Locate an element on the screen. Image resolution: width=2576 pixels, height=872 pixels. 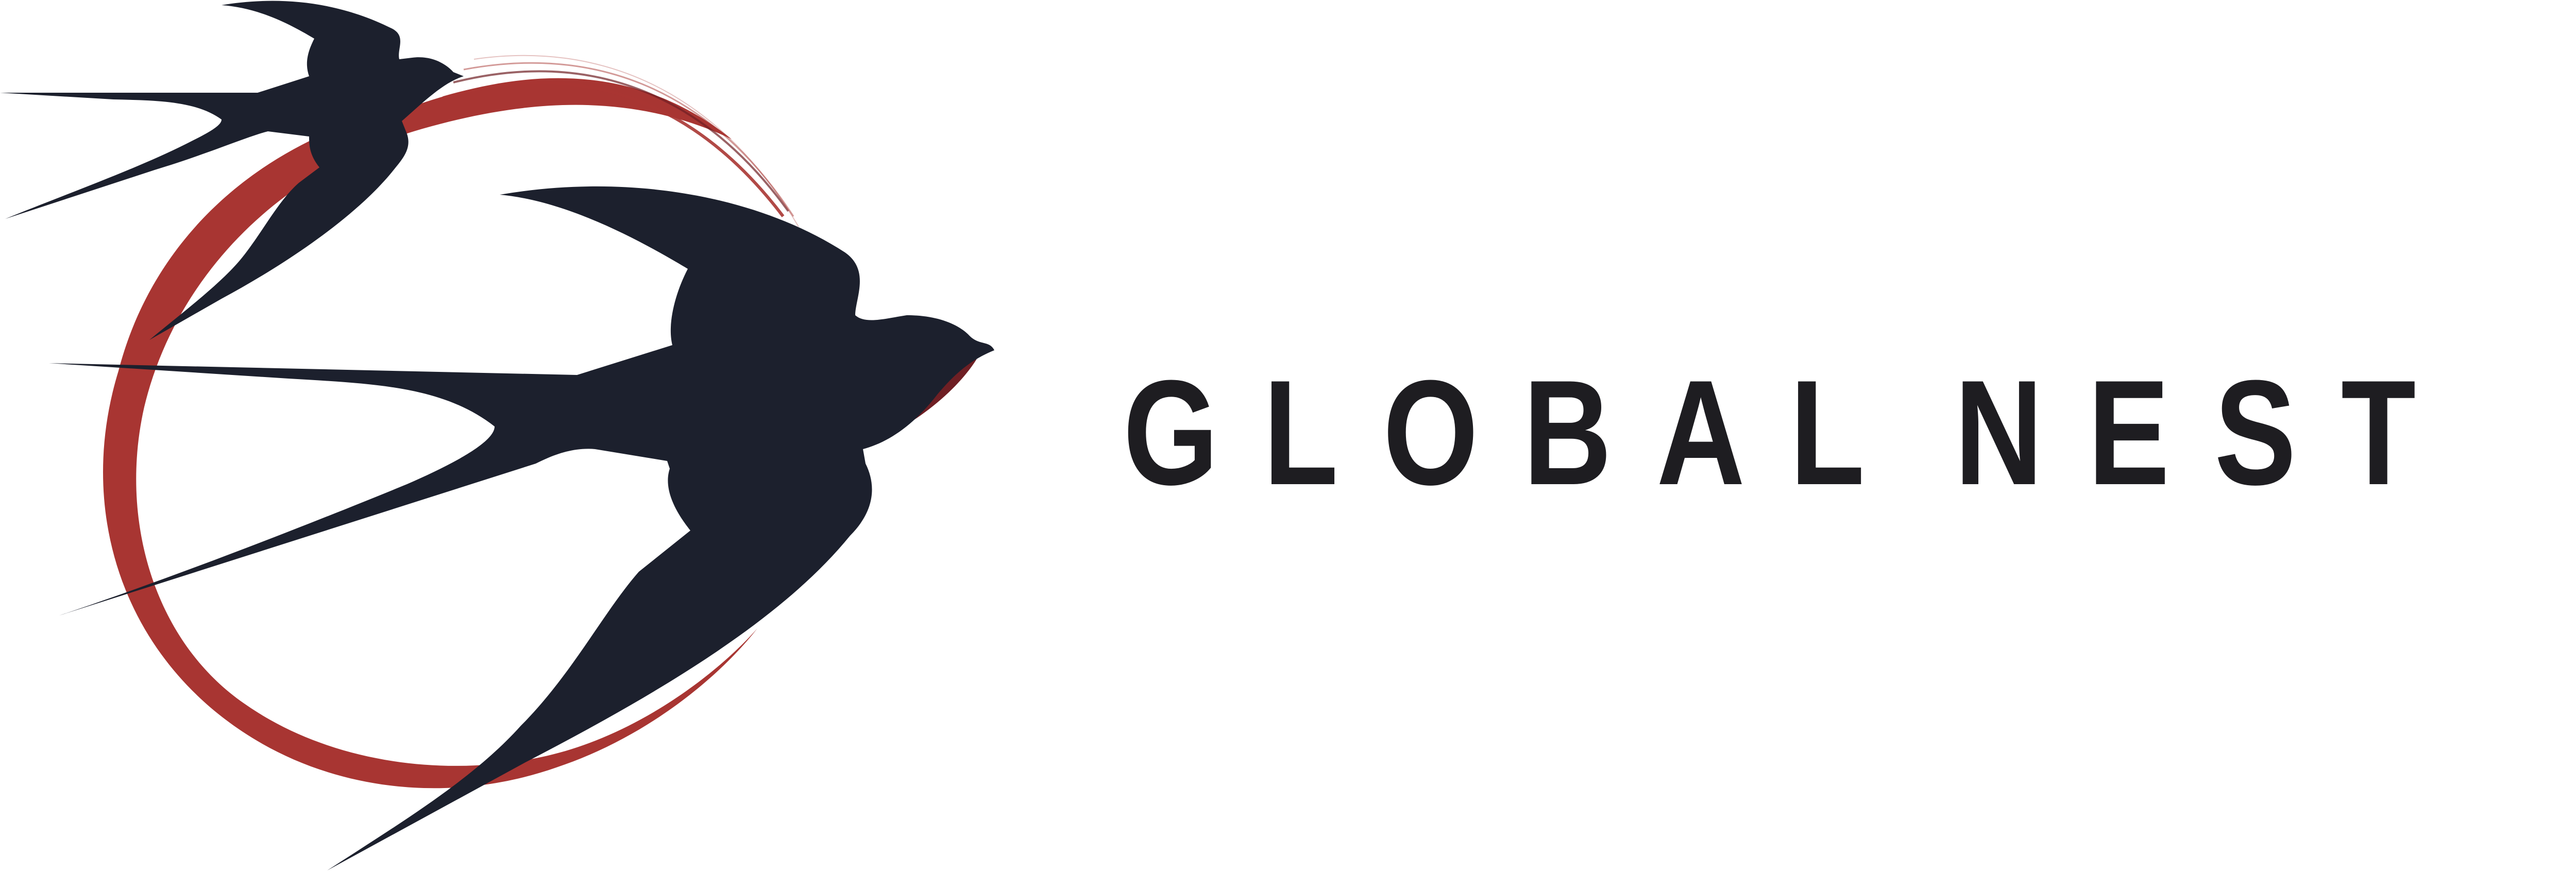
wordmark-letter: B is located at coordinates (1567, 432).